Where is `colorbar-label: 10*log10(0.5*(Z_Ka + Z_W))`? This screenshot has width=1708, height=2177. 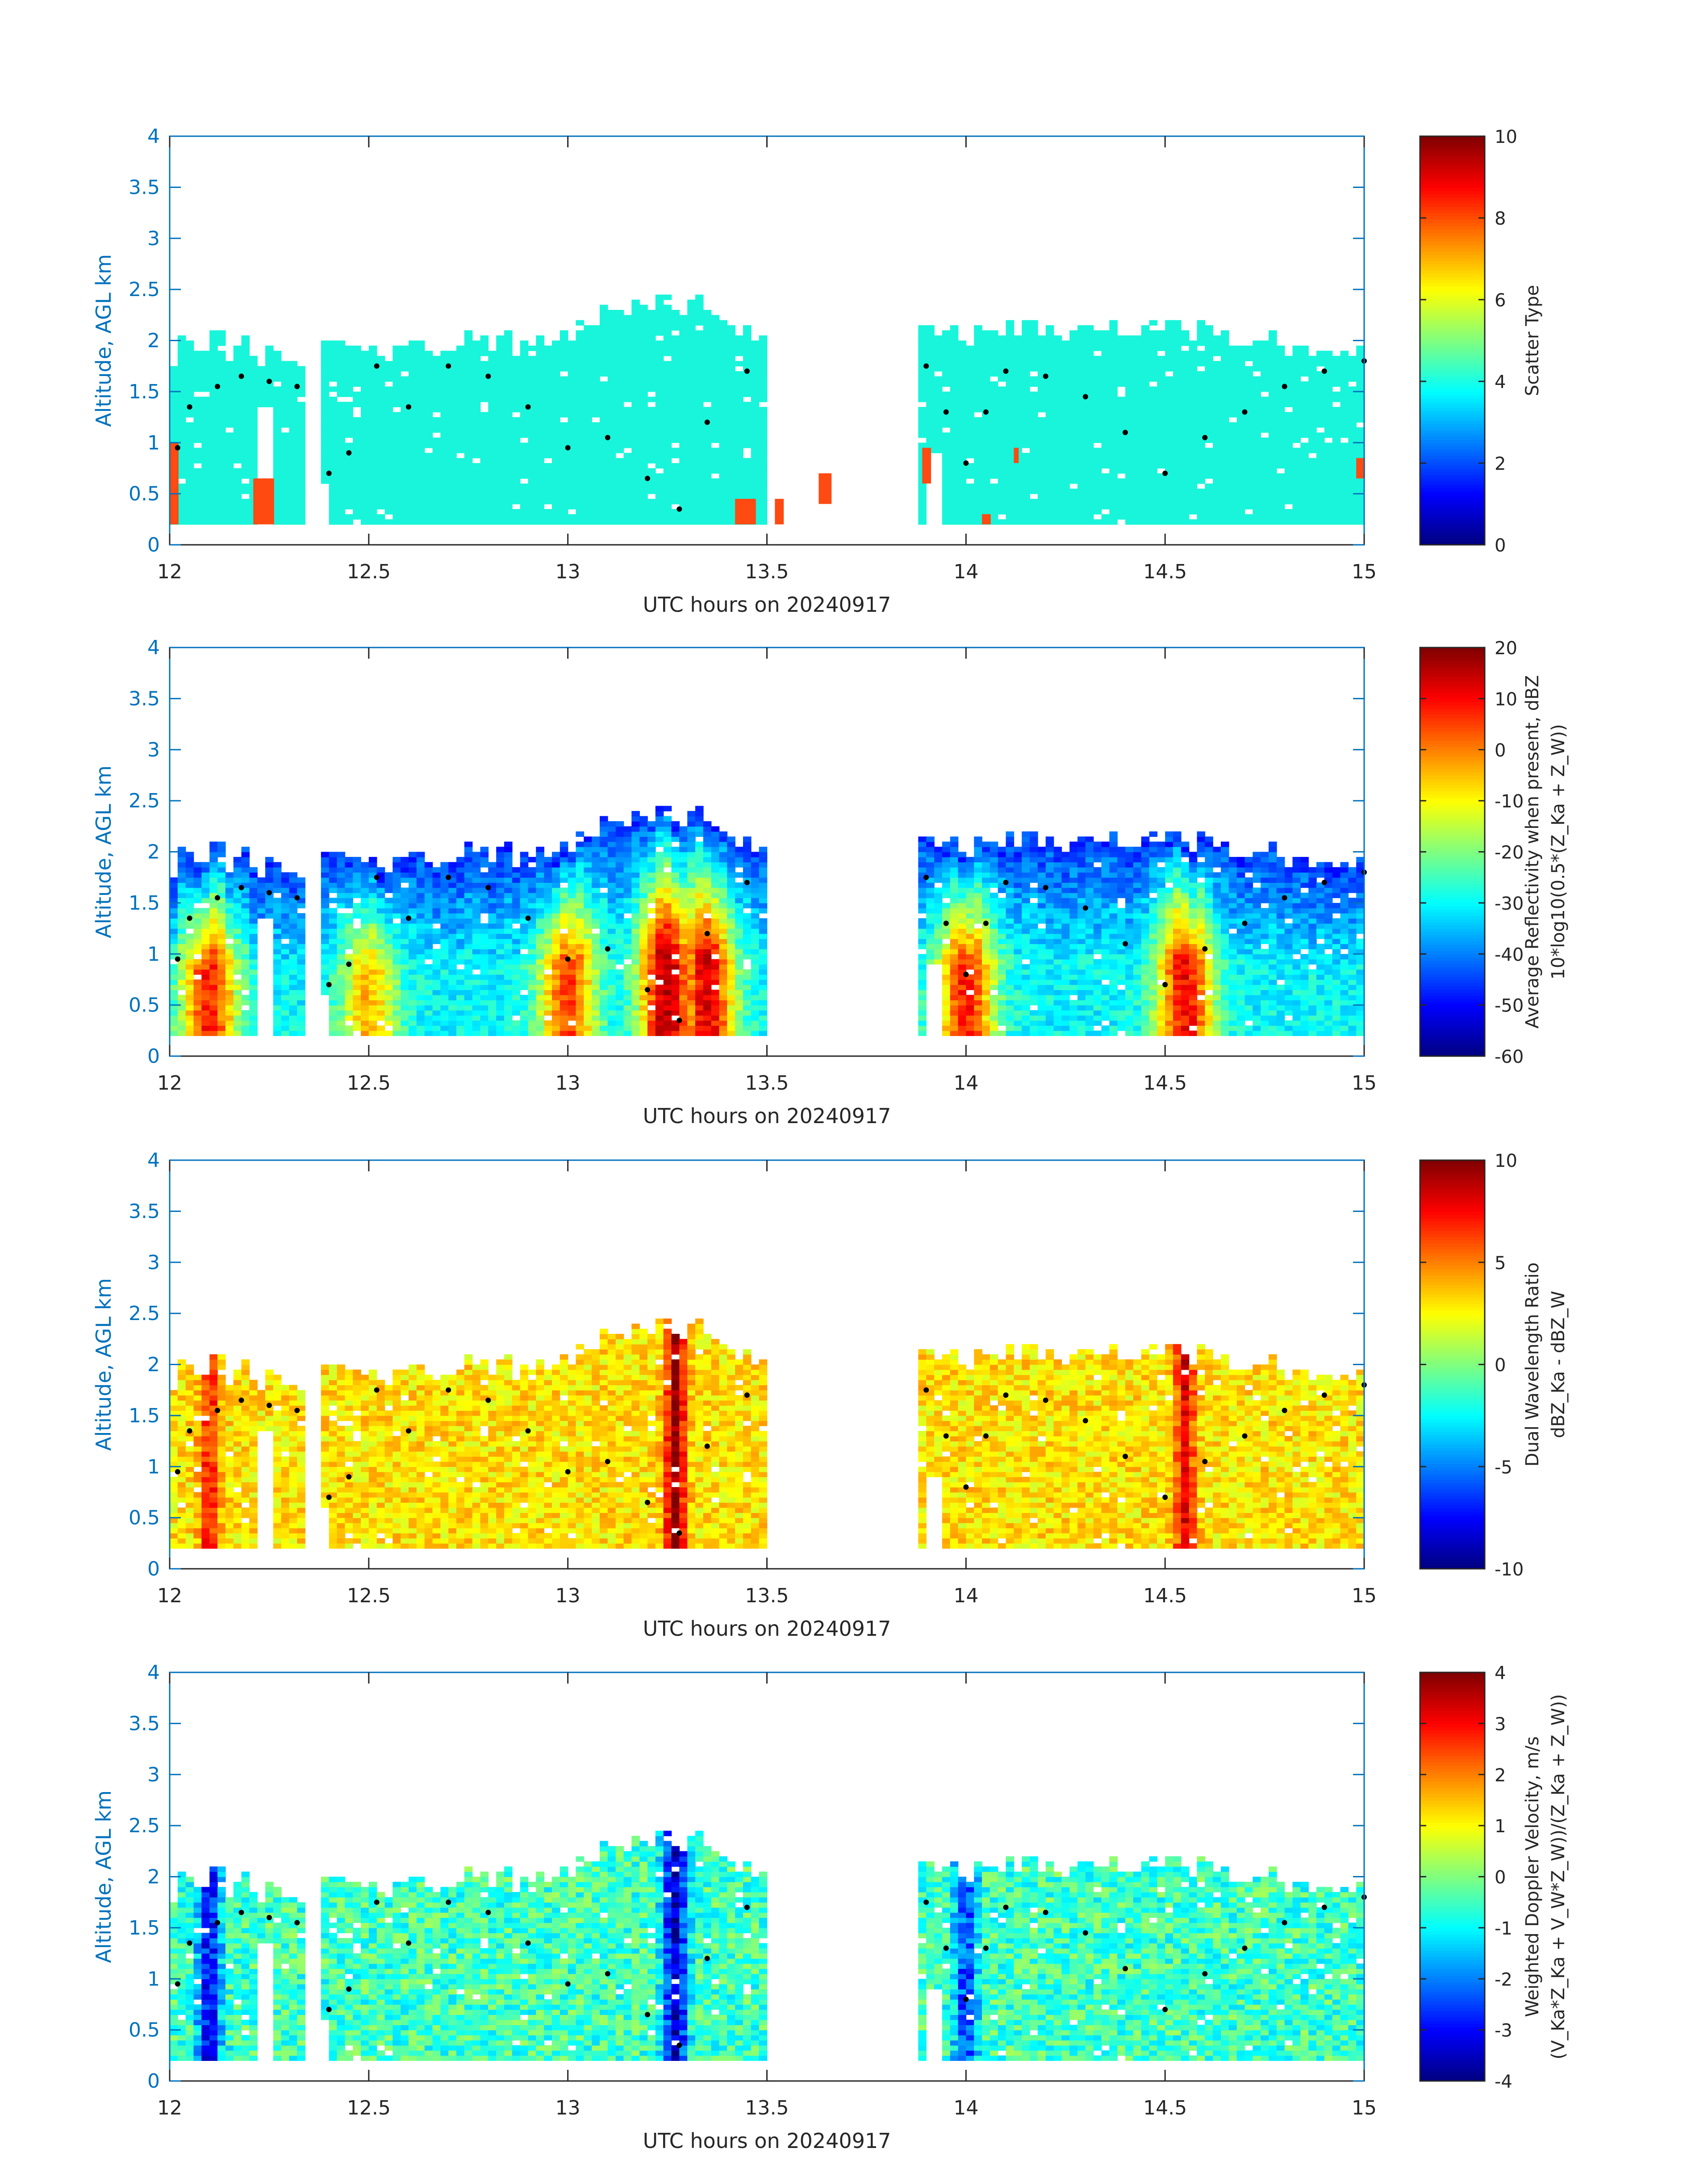 colorbar-label: 10*log10(0.5*(Z_Ka + Z_W)) is located at coordinates (1558, 851).